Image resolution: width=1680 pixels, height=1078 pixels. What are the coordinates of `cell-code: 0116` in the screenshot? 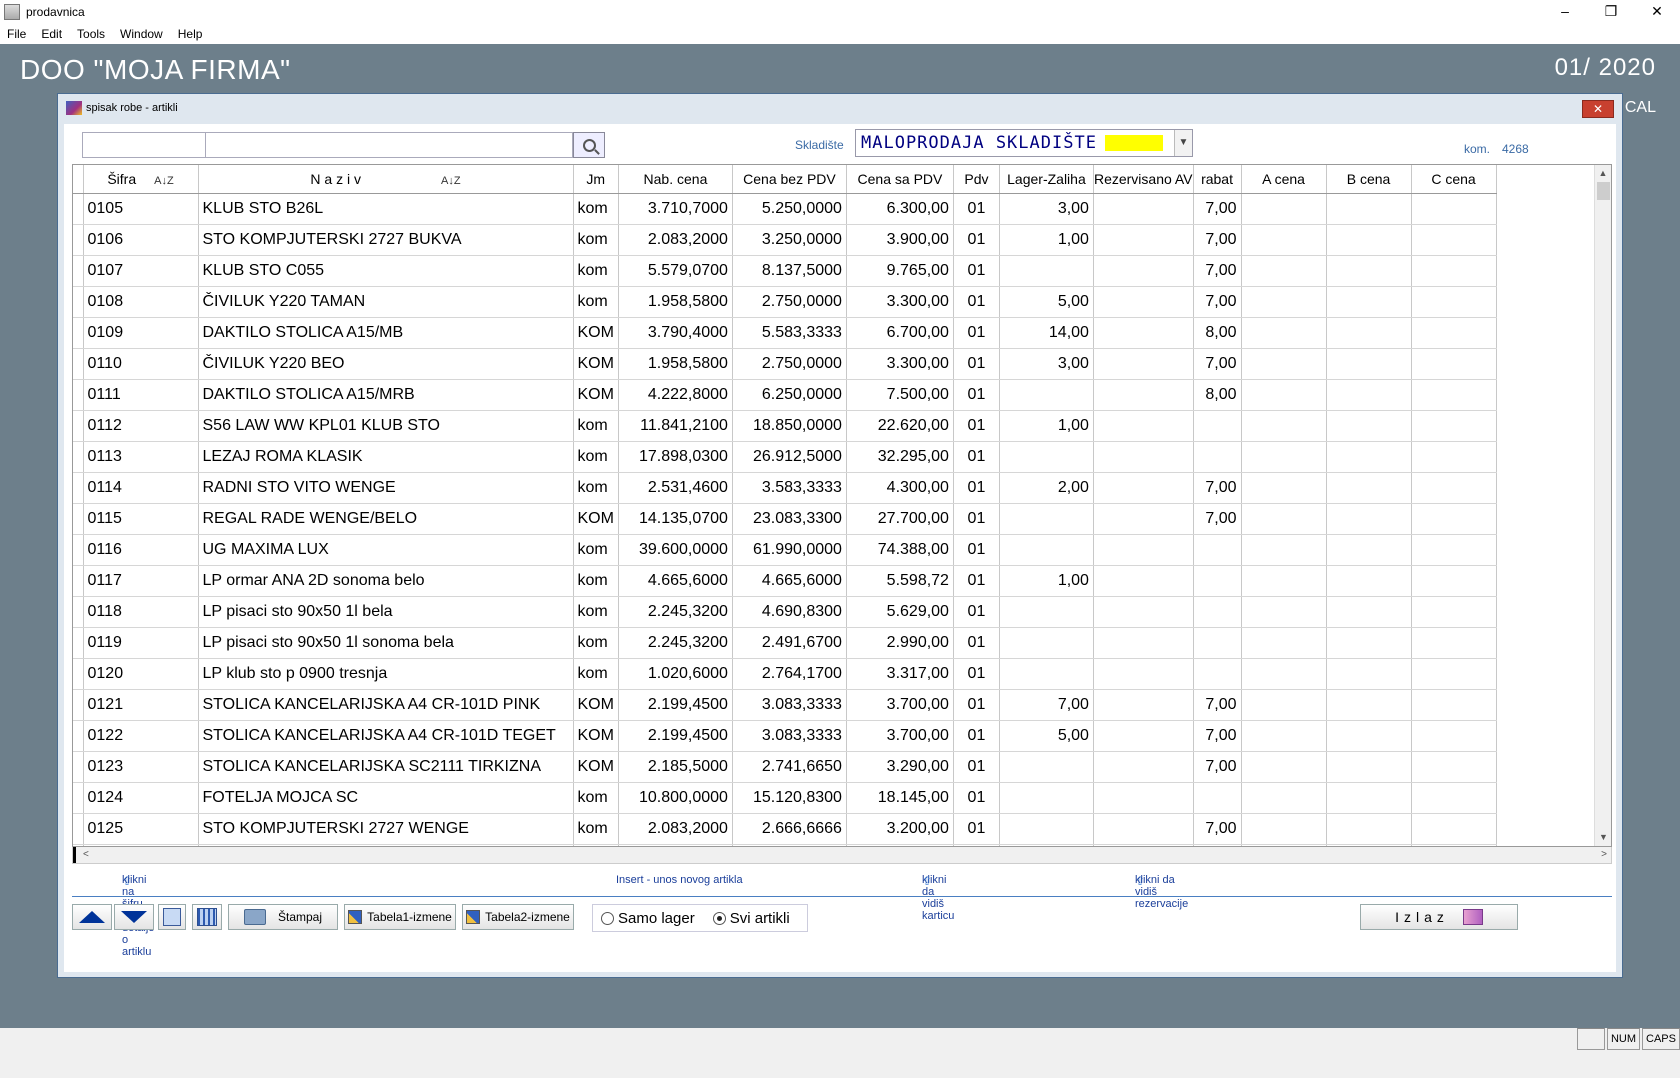 It's located at (141, 550).